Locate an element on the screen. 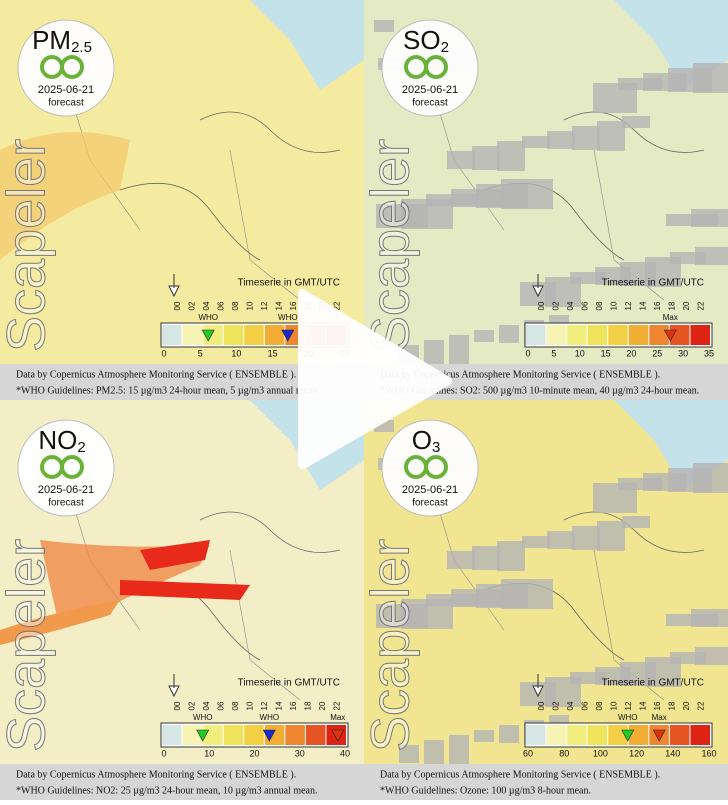 The height and width of the screenshot is (805, 728). scale-label: 120 is located at coordinates (636, 753).